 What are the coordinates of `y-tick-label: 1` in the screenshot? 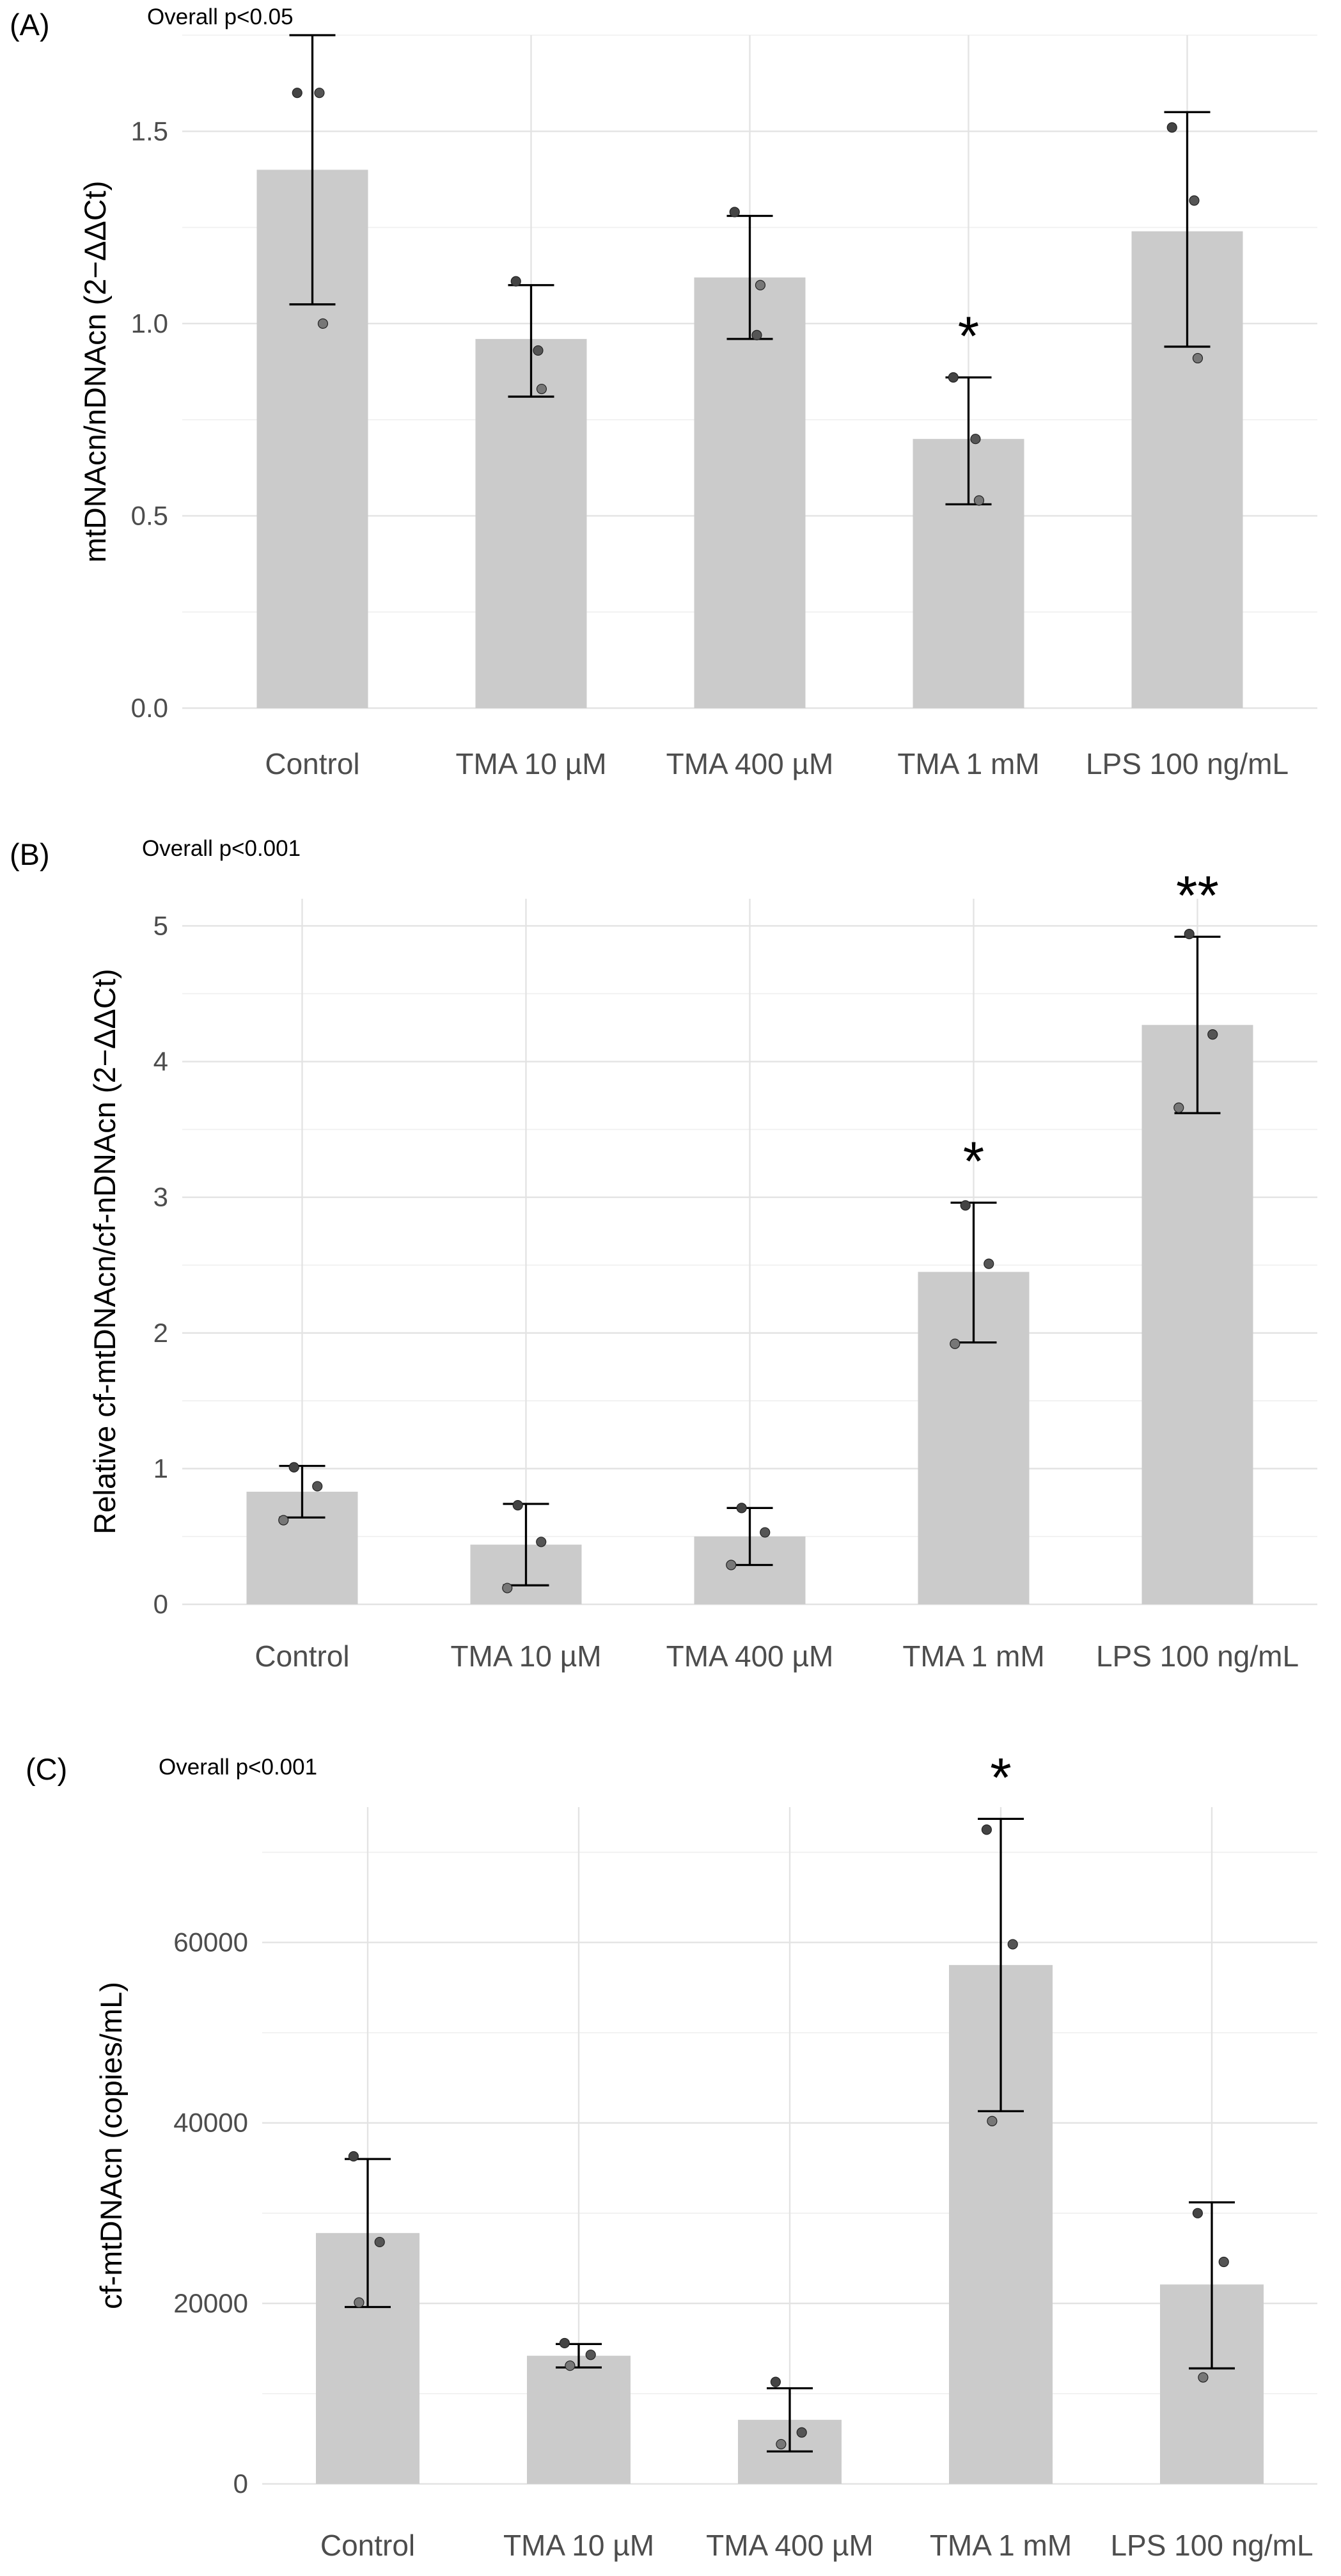 It's located at (160, 1468).